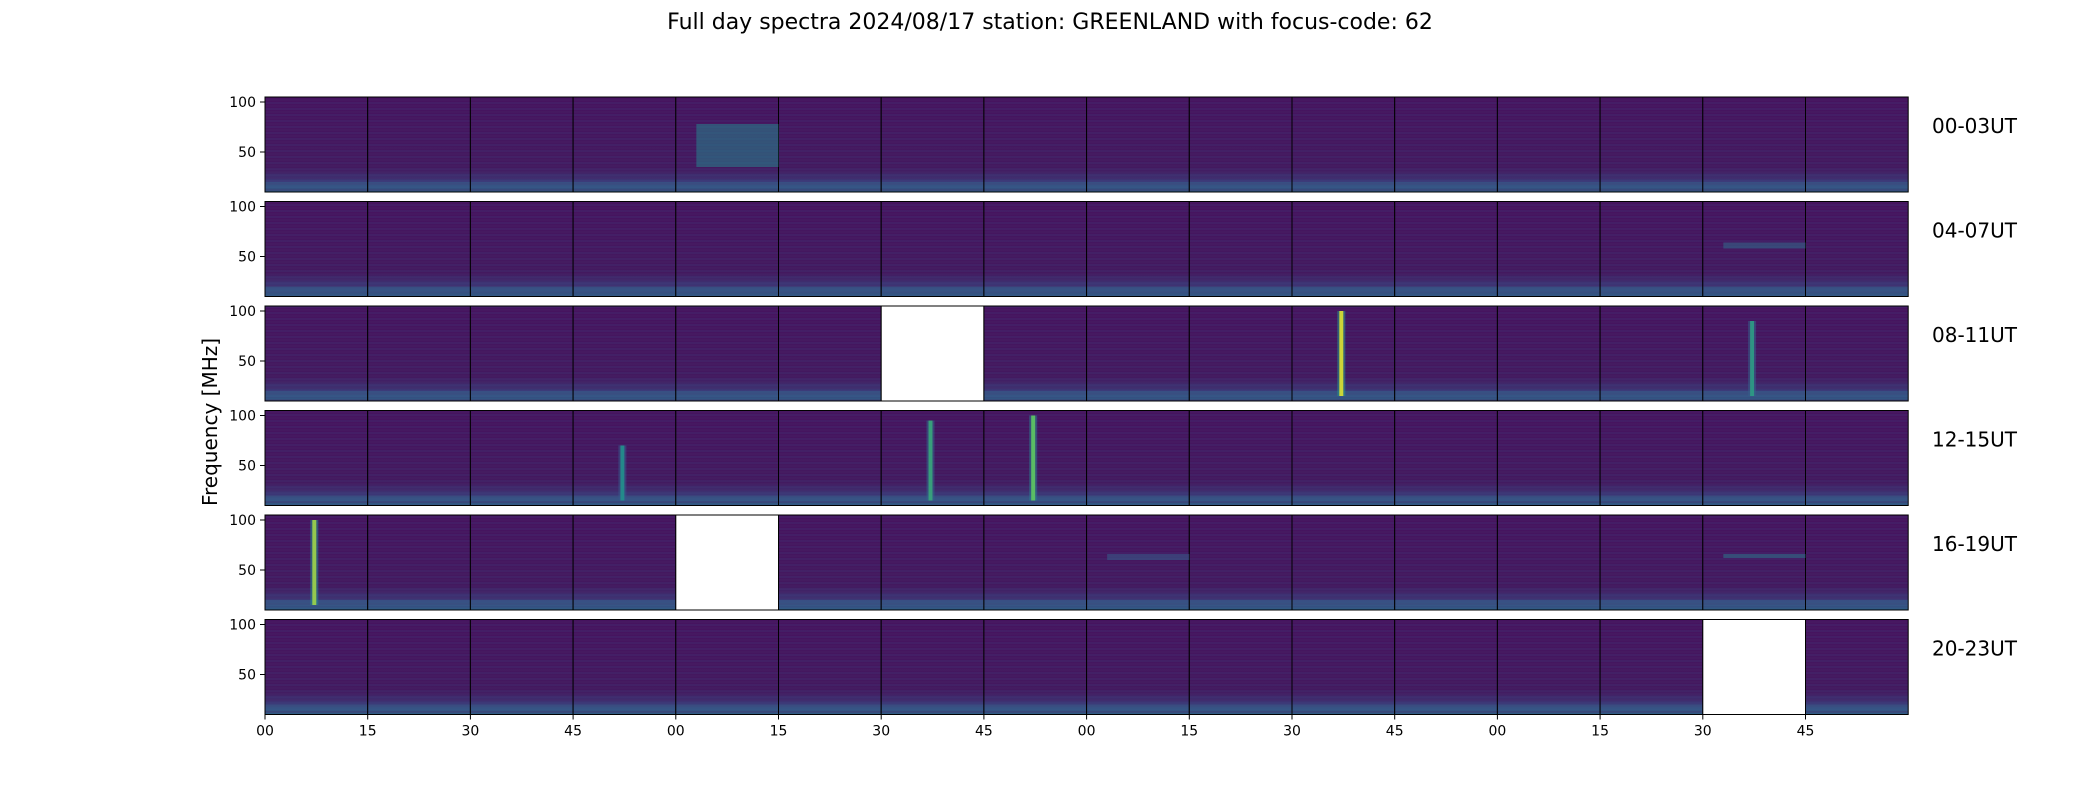 The width and height of the screenshot is (2100, 800). I want to click on x-tick-label: 45, so click(984, 732).